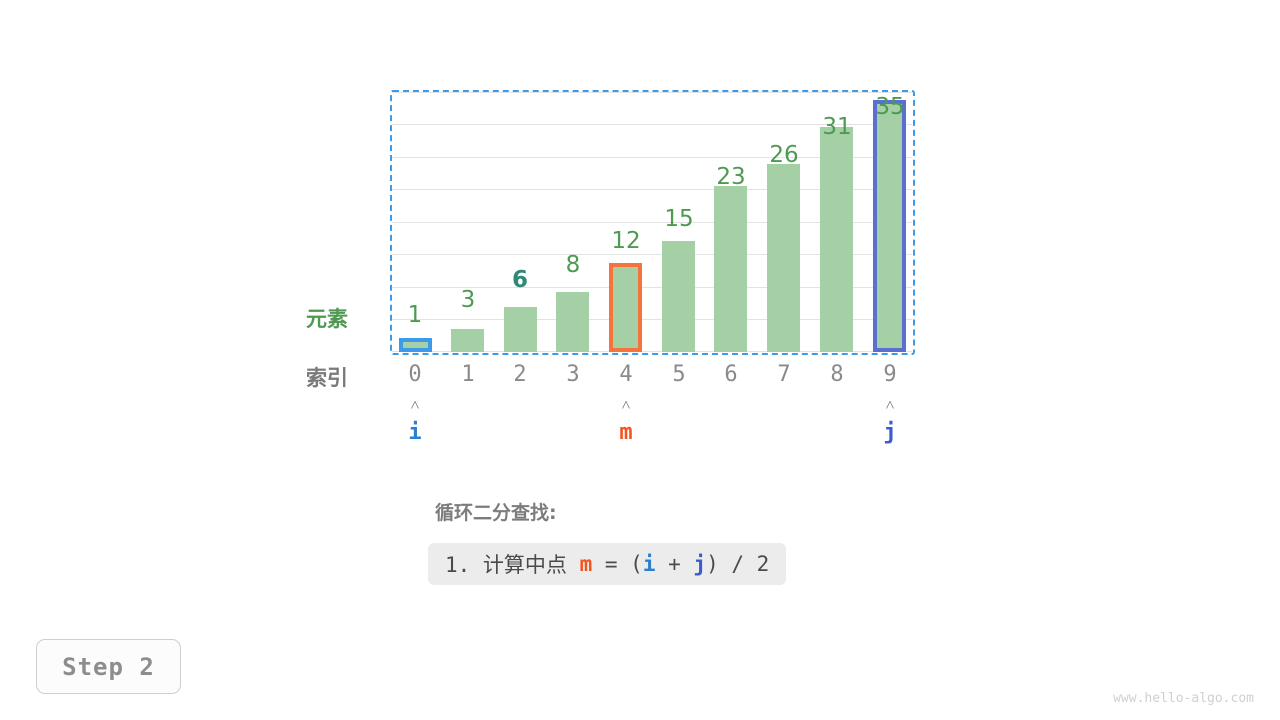 This screenshot has width=1280, height=720. I want to click on caret-icon-i: ˄, so click(415, 404).